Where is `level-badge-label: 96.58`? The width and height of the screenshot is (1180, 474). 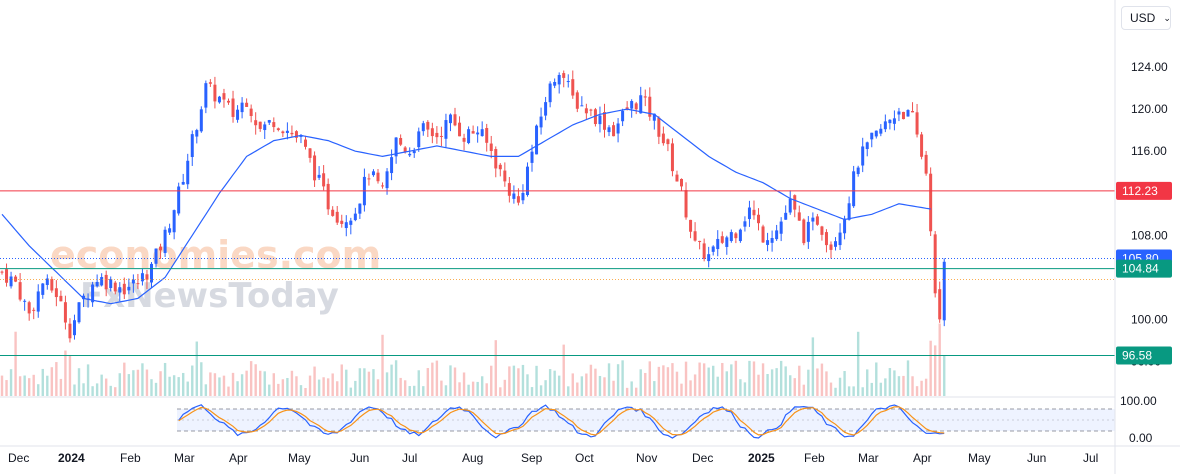
level-badge-label: 96.58 is located at coordinates (1137, 355).